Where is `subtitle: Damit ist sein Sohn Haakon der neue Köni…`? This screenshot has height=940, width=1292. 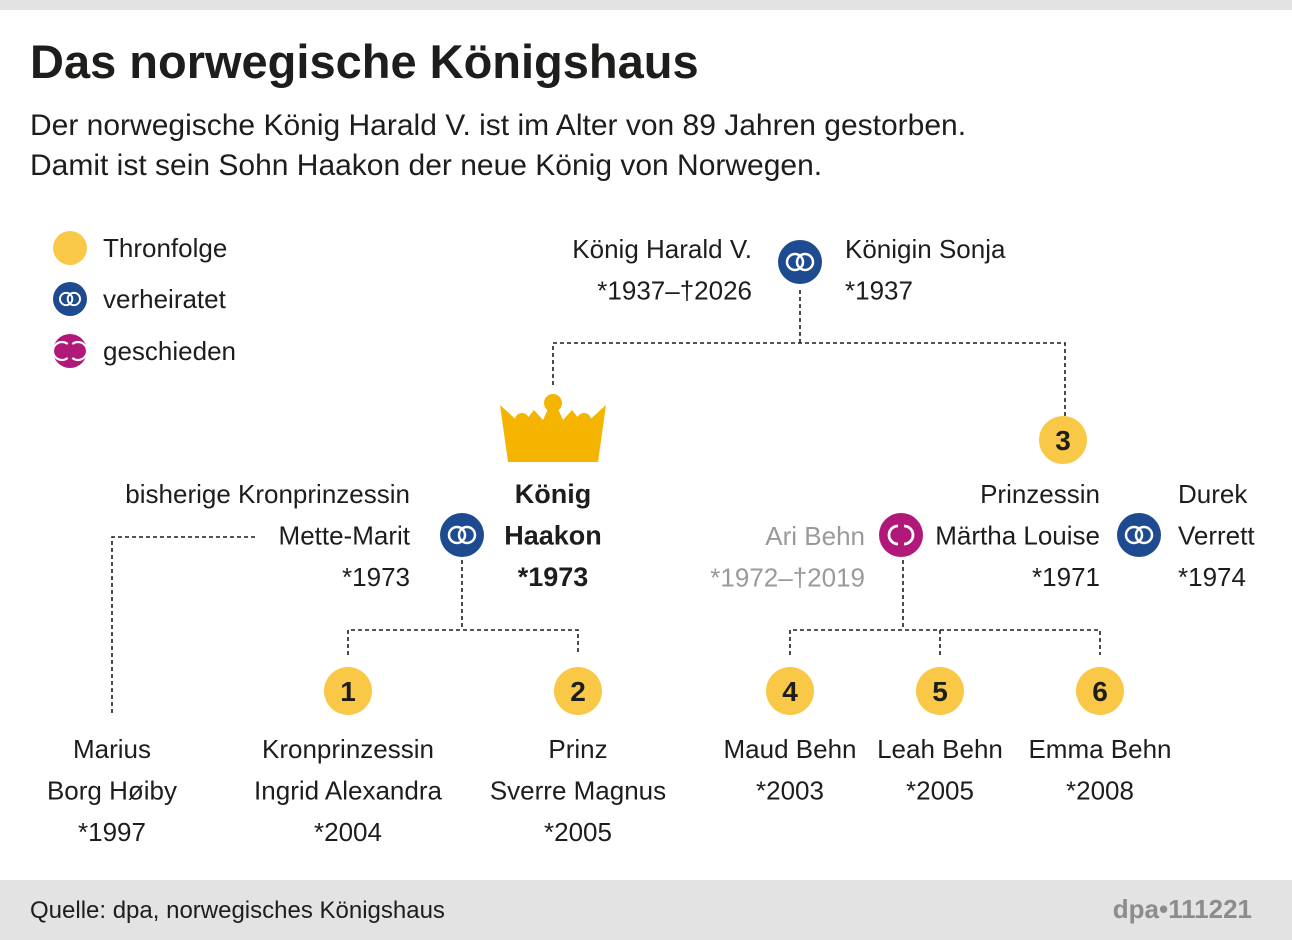
subtitle: Damit ist sein Sohn Haakon der neue Köni… is located at coordinates (426, 165).